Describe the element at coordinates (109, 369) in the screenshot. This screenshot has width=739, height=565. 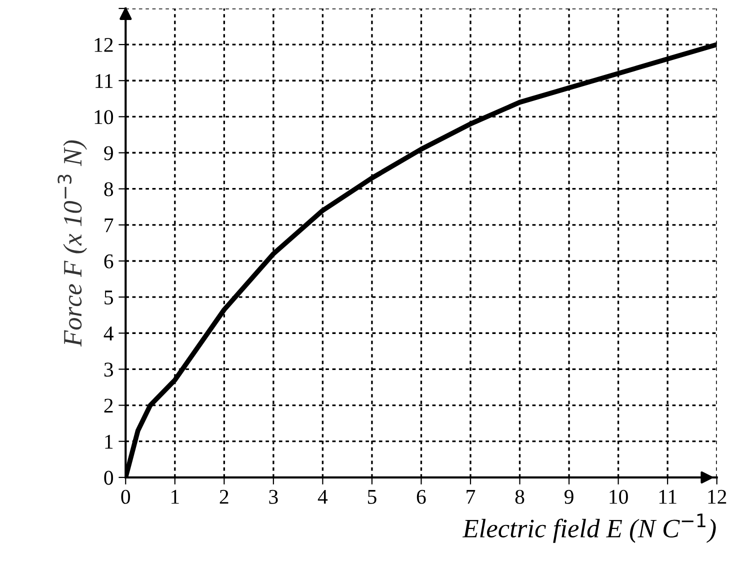
I see `y-tick-label: 3` at that location.